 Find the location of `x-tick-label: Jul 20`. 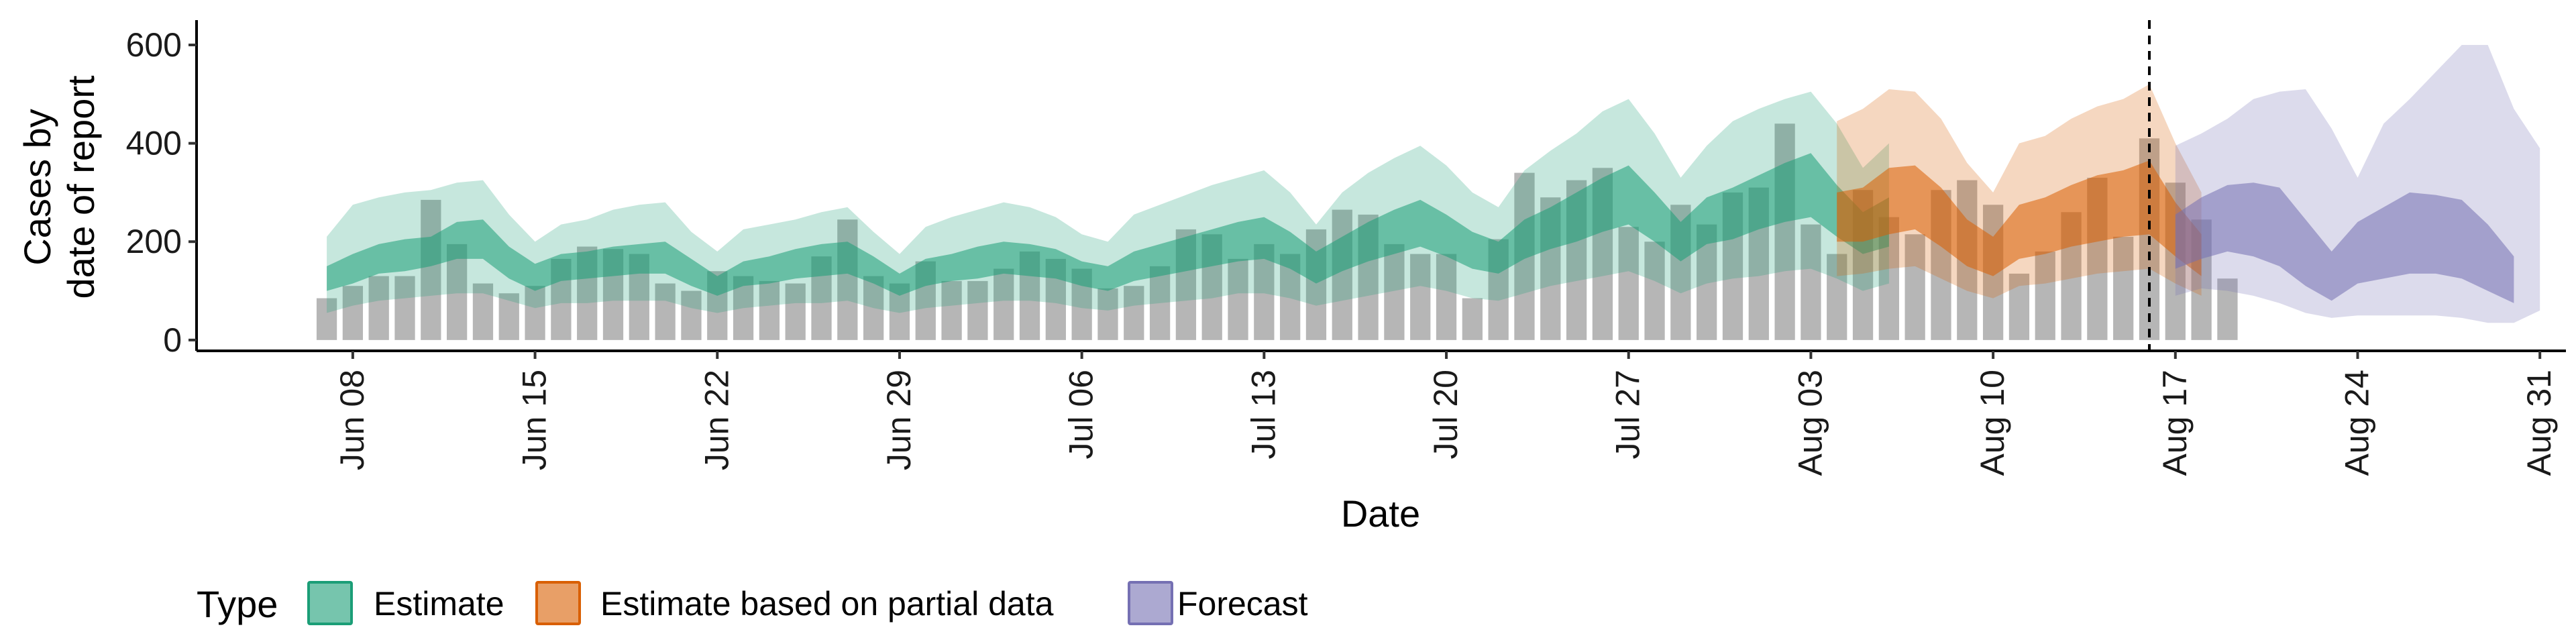

x-tick-label: Jul 20 is located at coordinates (1445, 414).